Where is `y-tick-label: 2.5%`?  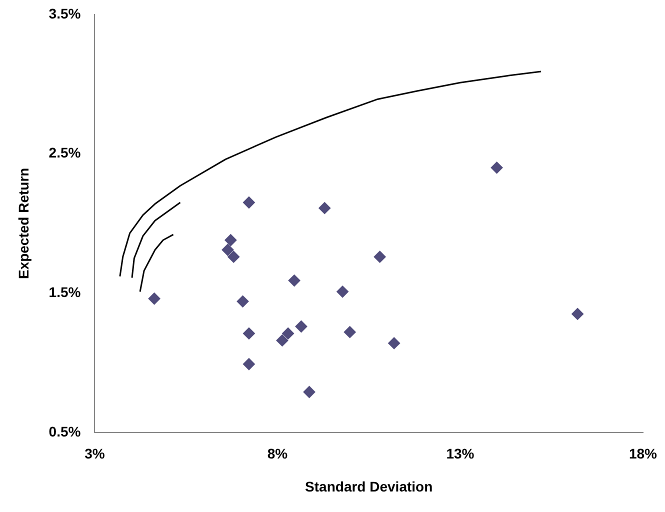 y-tick-label: 2.5% is located at coordinates (65, 152).